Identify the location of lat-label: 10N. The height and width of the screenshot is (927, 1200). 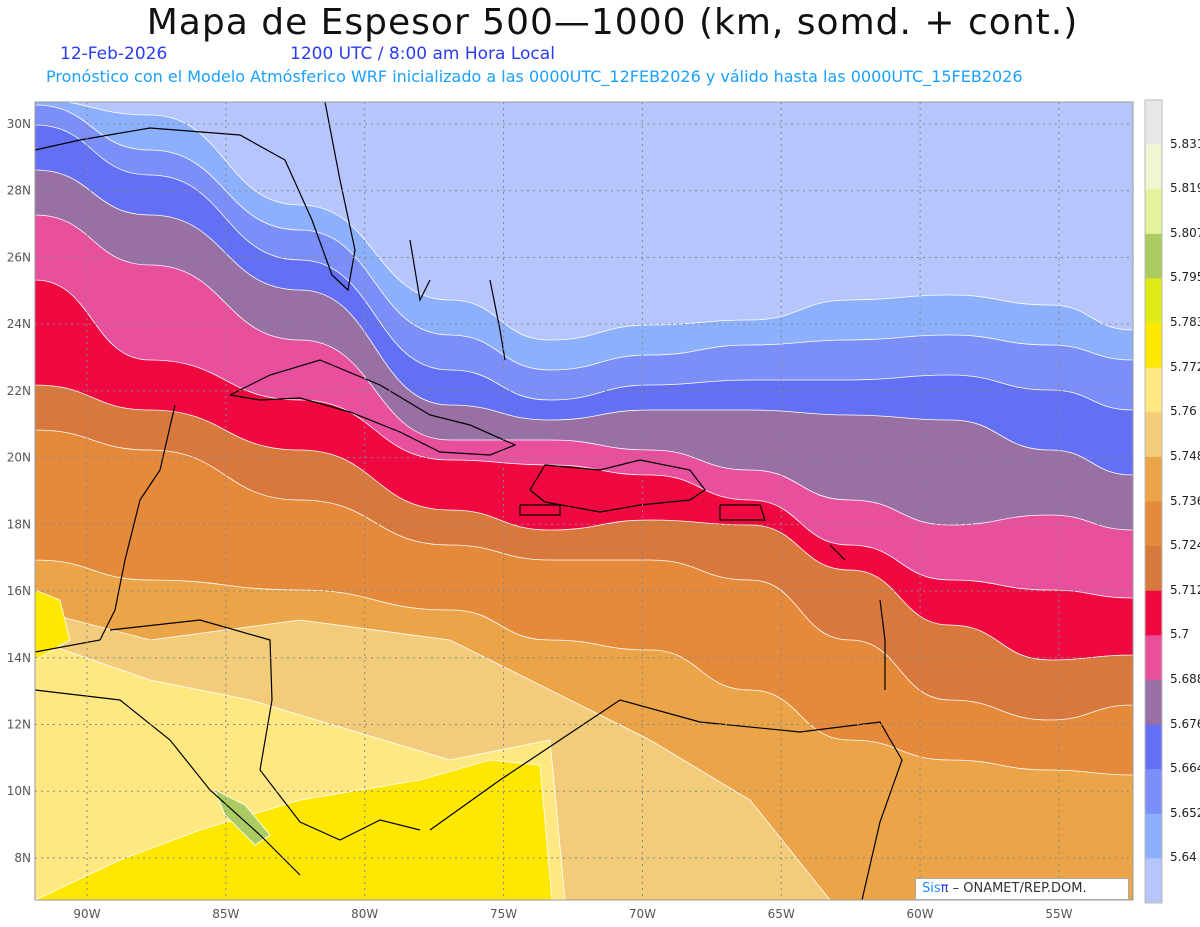
(19, 791).